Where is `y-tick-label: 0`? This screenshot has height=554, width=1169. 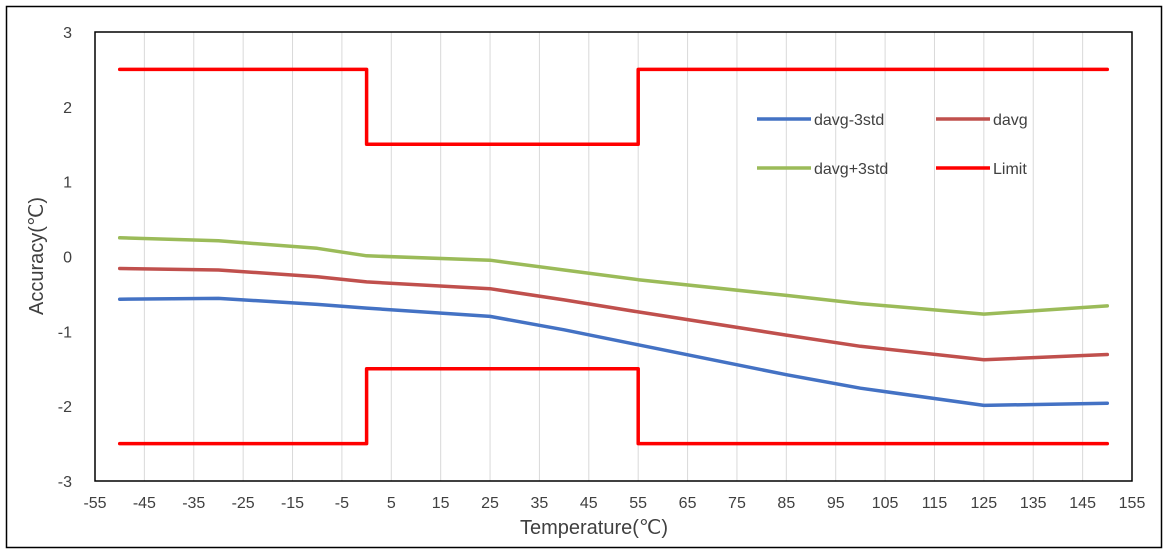
y-tick-label: 0 is located at coordinates (67, 258).